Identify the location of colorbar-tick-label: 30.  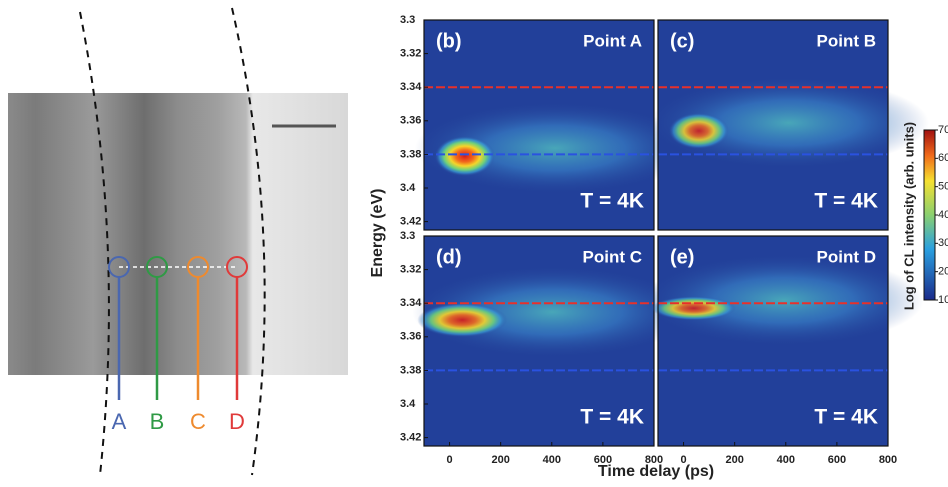
(943, 243).